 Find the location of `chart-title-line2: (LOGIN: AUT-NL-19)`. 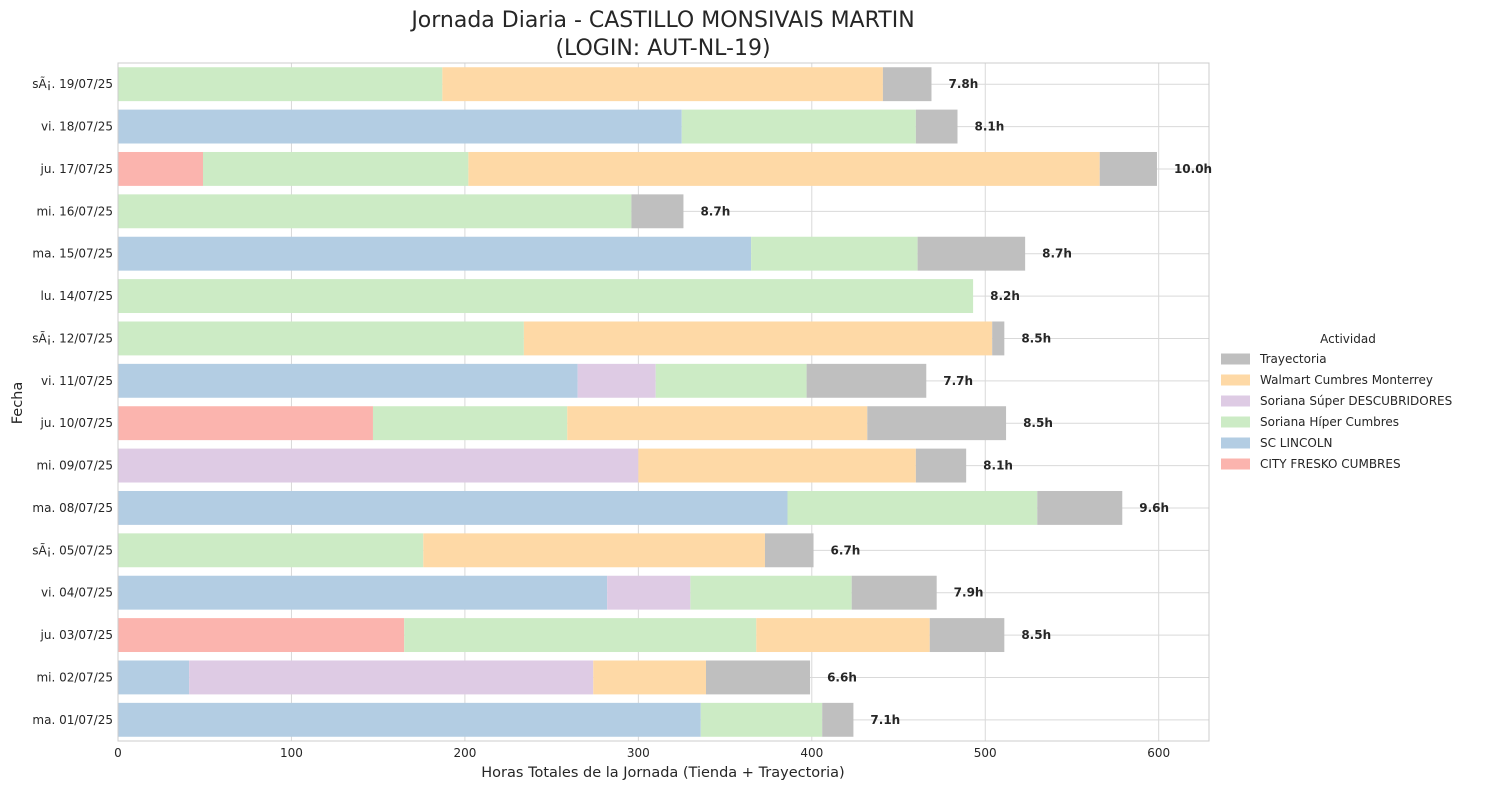

chart-title-line2: (LOGIN: AUT-NL-19) is located at coordinates (662, 48).